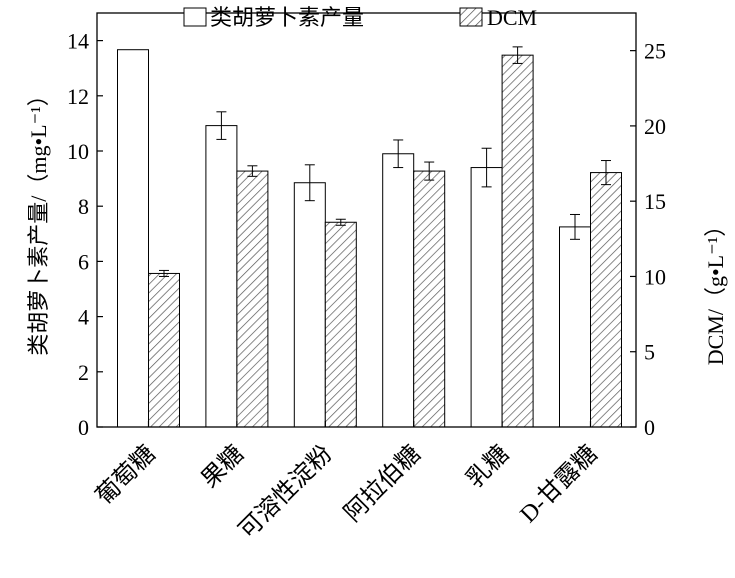 The image size is (735, 578). I want to click on y-tick-label-left: 8, so click(83, 206).